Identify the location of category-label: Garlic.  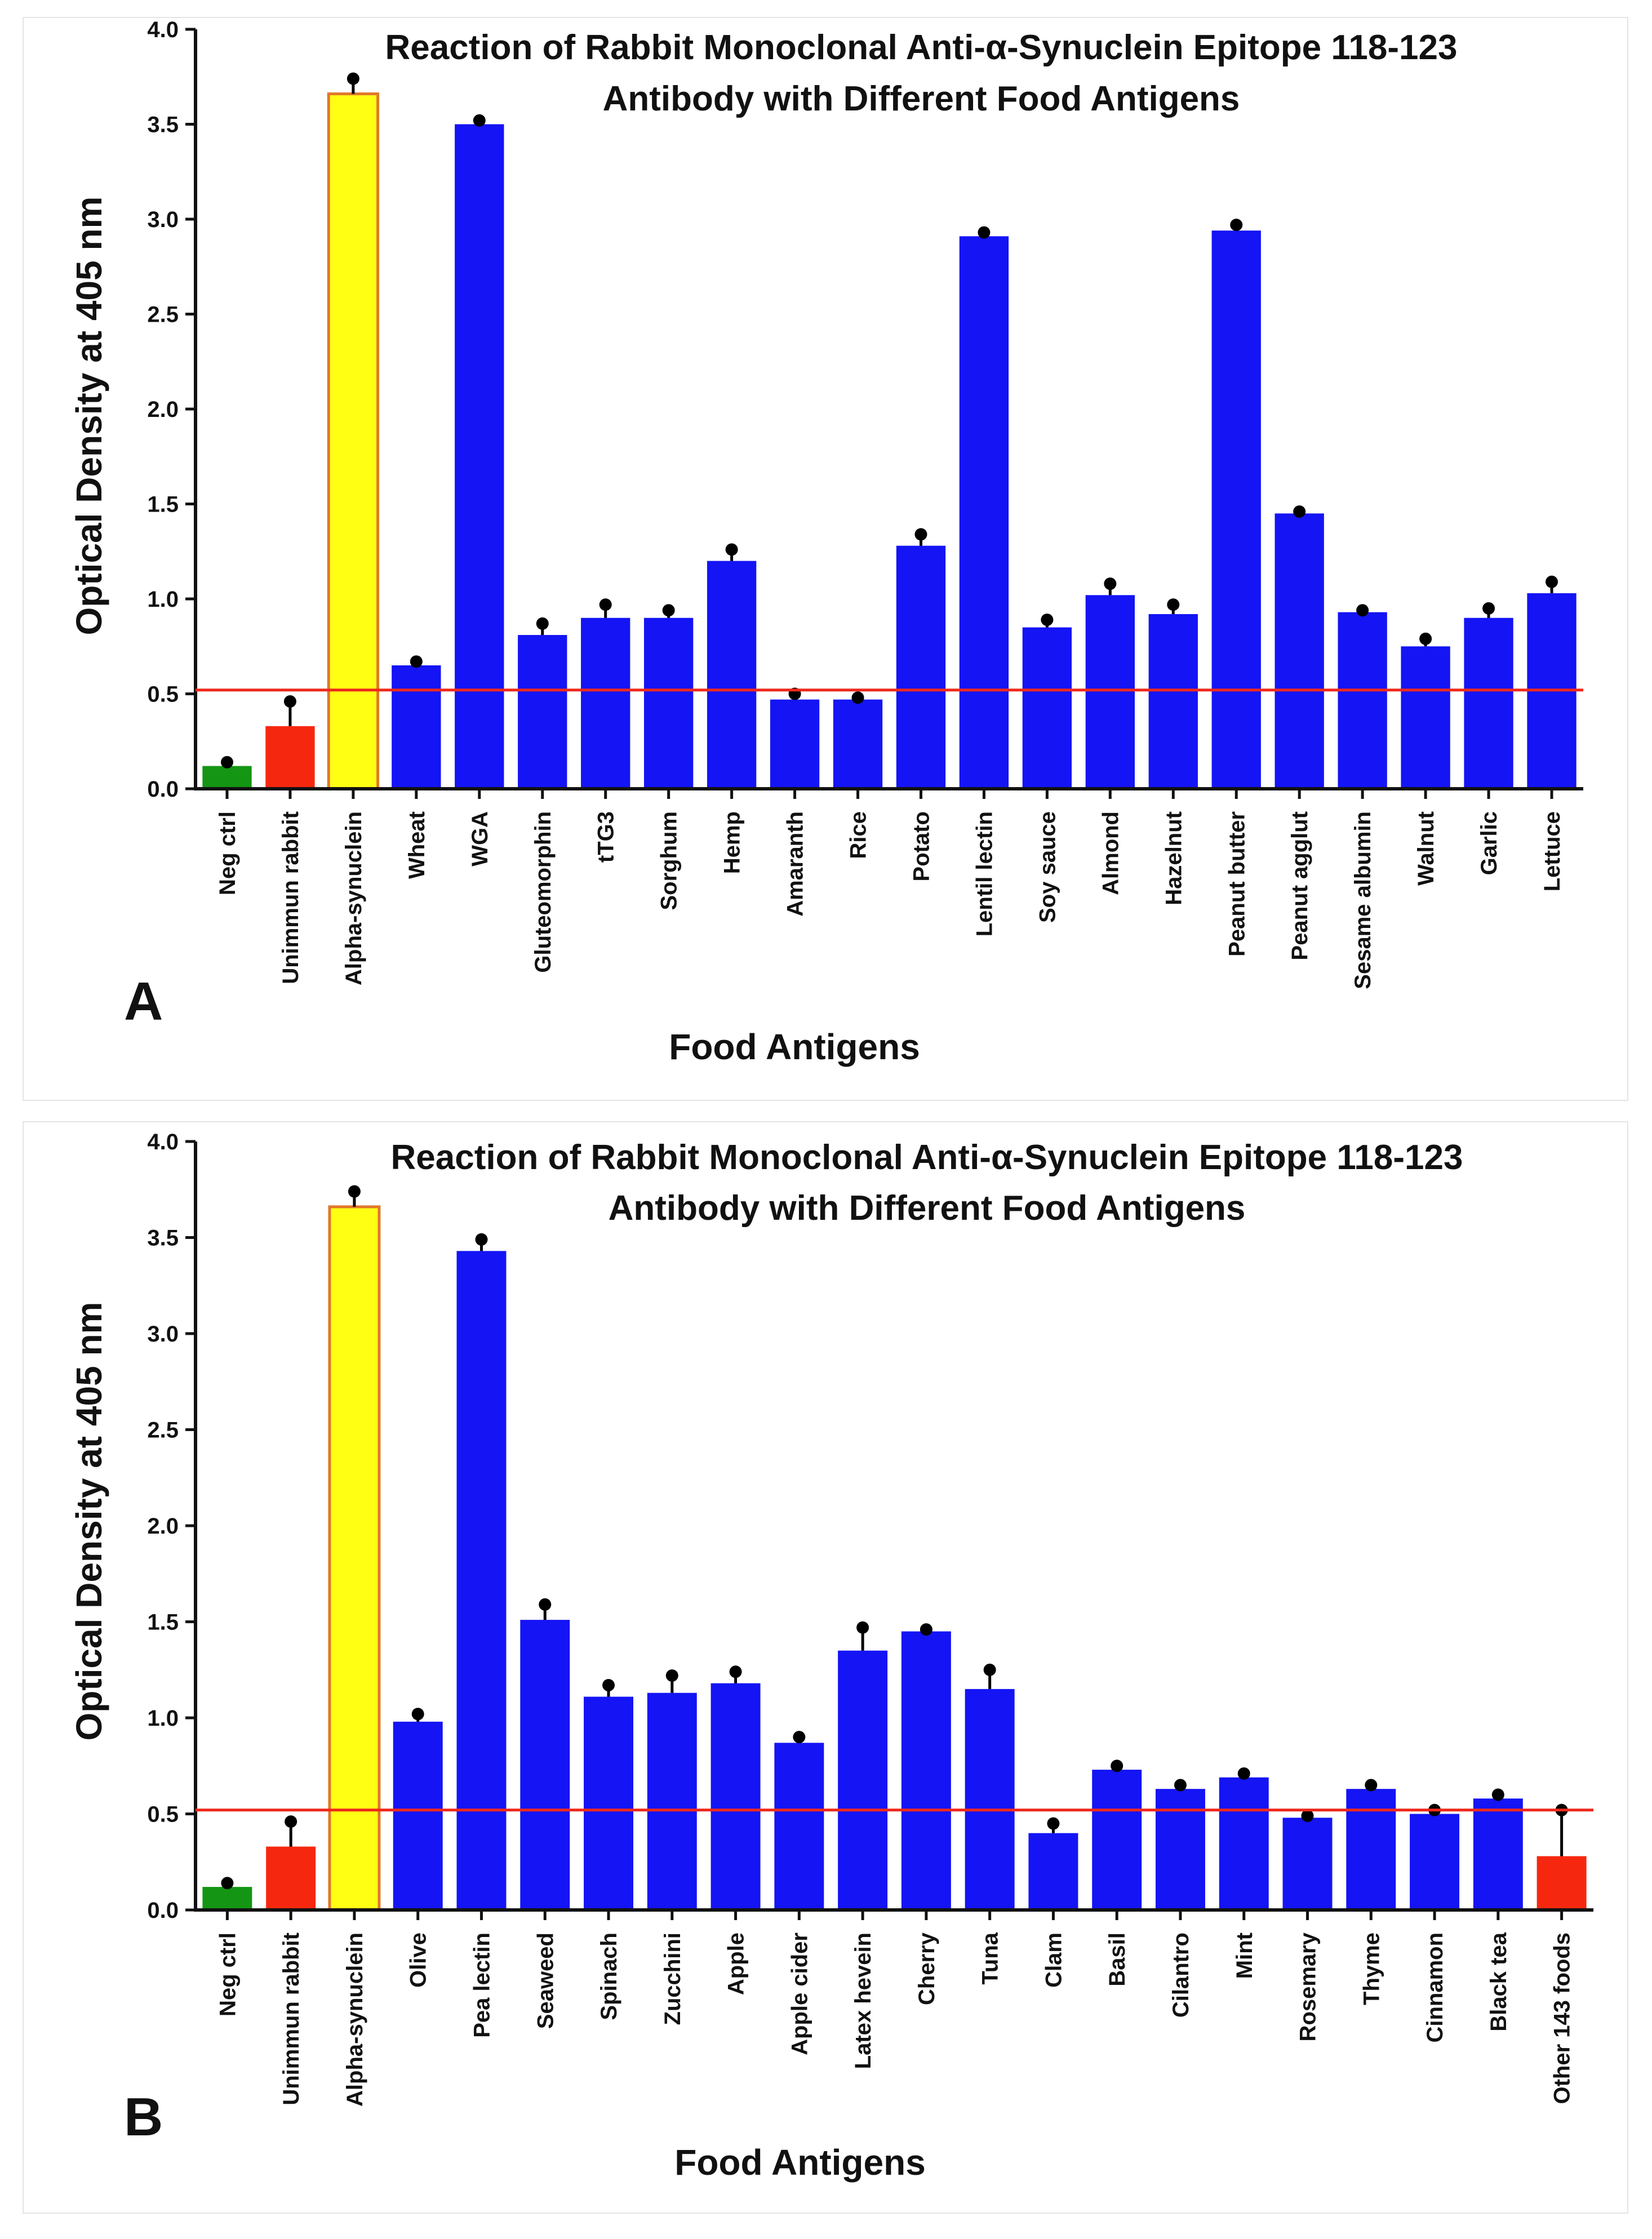
(1490, 843).